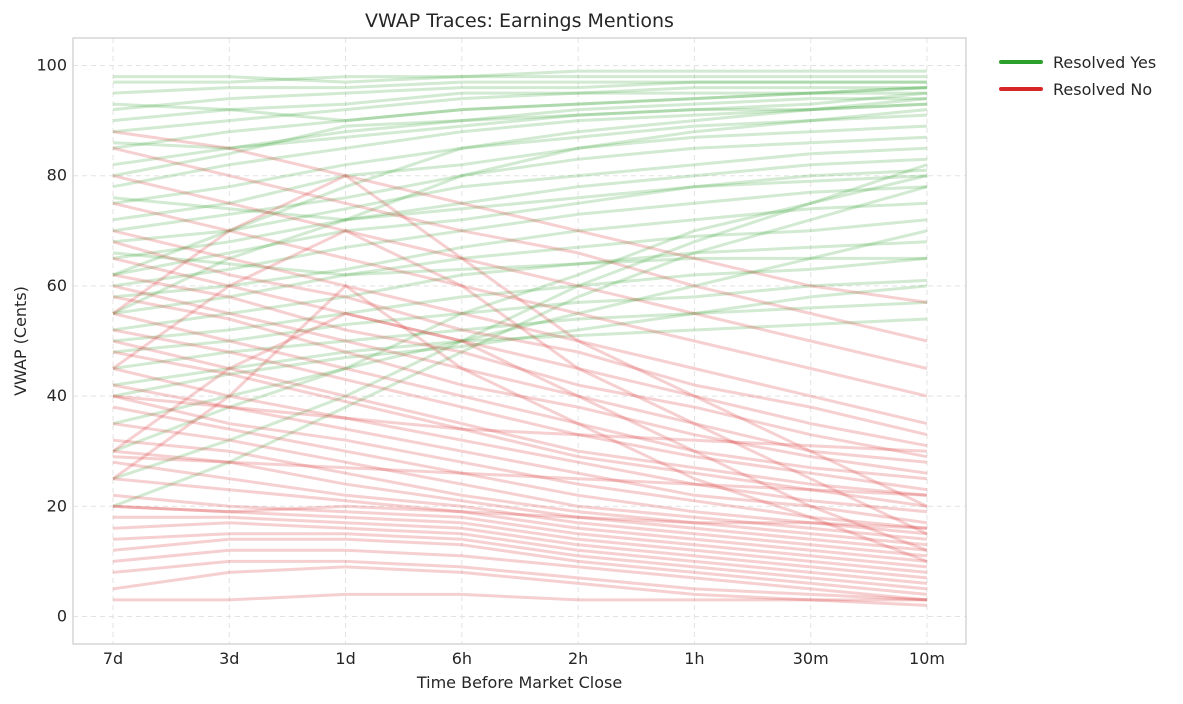 The image size is (1183, 704). What do you see at coordinates (811, 658) in the screenshot?
I see `x-tick-label: 30m` at bounding box center [811, 658].